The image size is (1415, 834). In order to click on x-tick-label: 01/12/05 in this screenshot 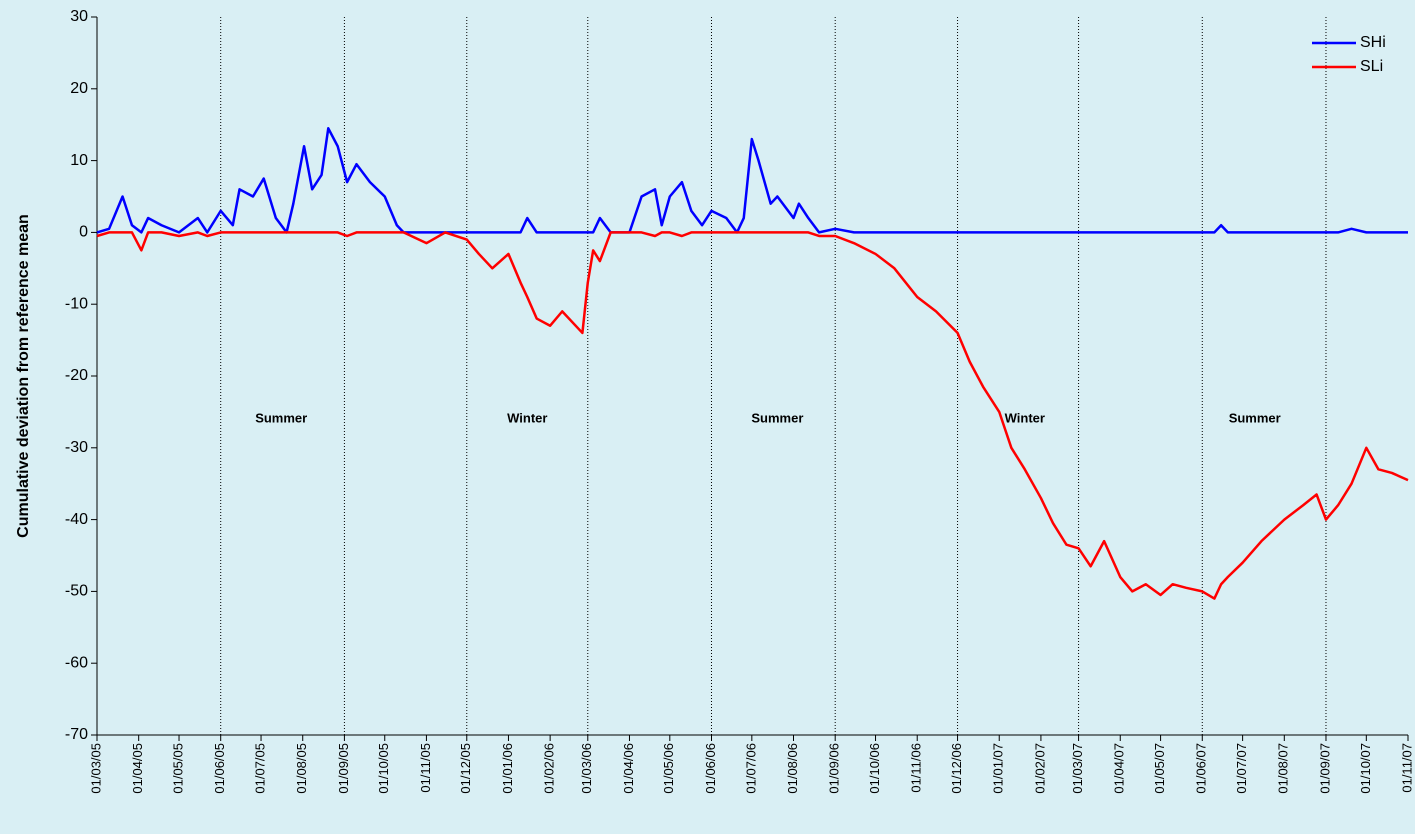, I will do `click(465, 768)`.